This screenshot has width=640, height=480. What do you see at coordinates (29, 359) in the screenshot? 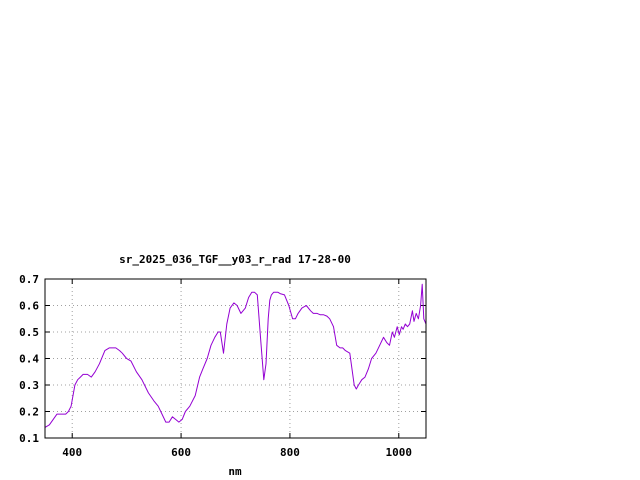
I see `y-tick-label: 0.4` at bounding box center [29, 359].